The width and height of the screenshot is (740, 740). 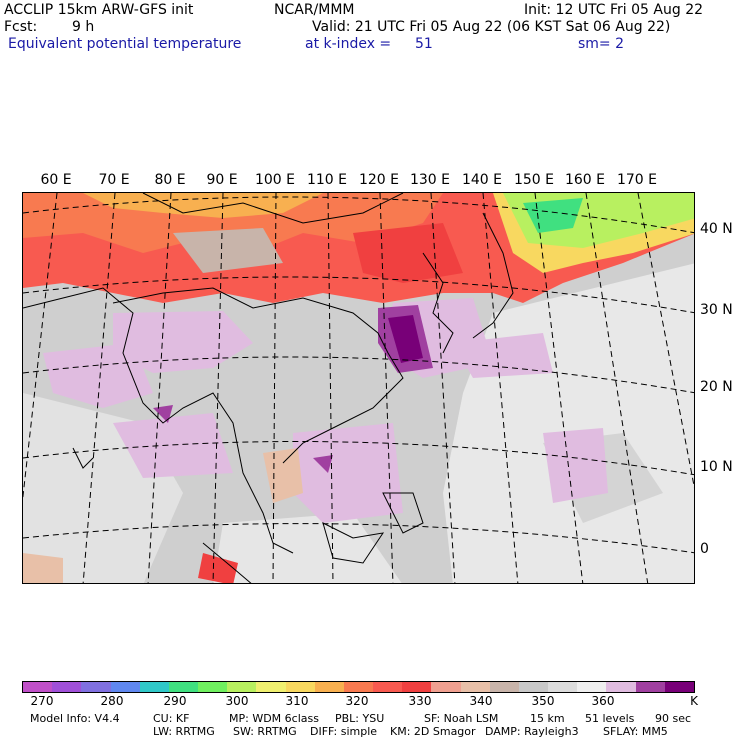 I want to click on field-lilac-pacific, so click(x=503, y=355).